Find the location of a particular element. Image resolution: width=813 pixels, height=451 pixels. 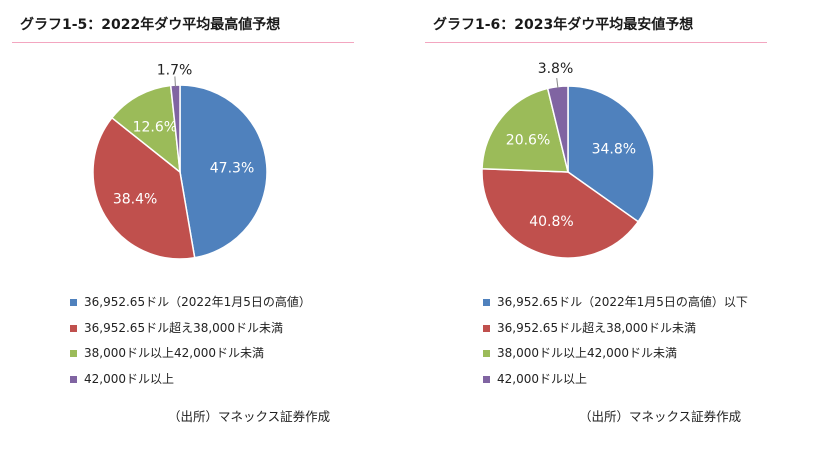

legend-item: 36,952.65ドル（2022年1月5日の高値） is located at coordinates (190, 307).